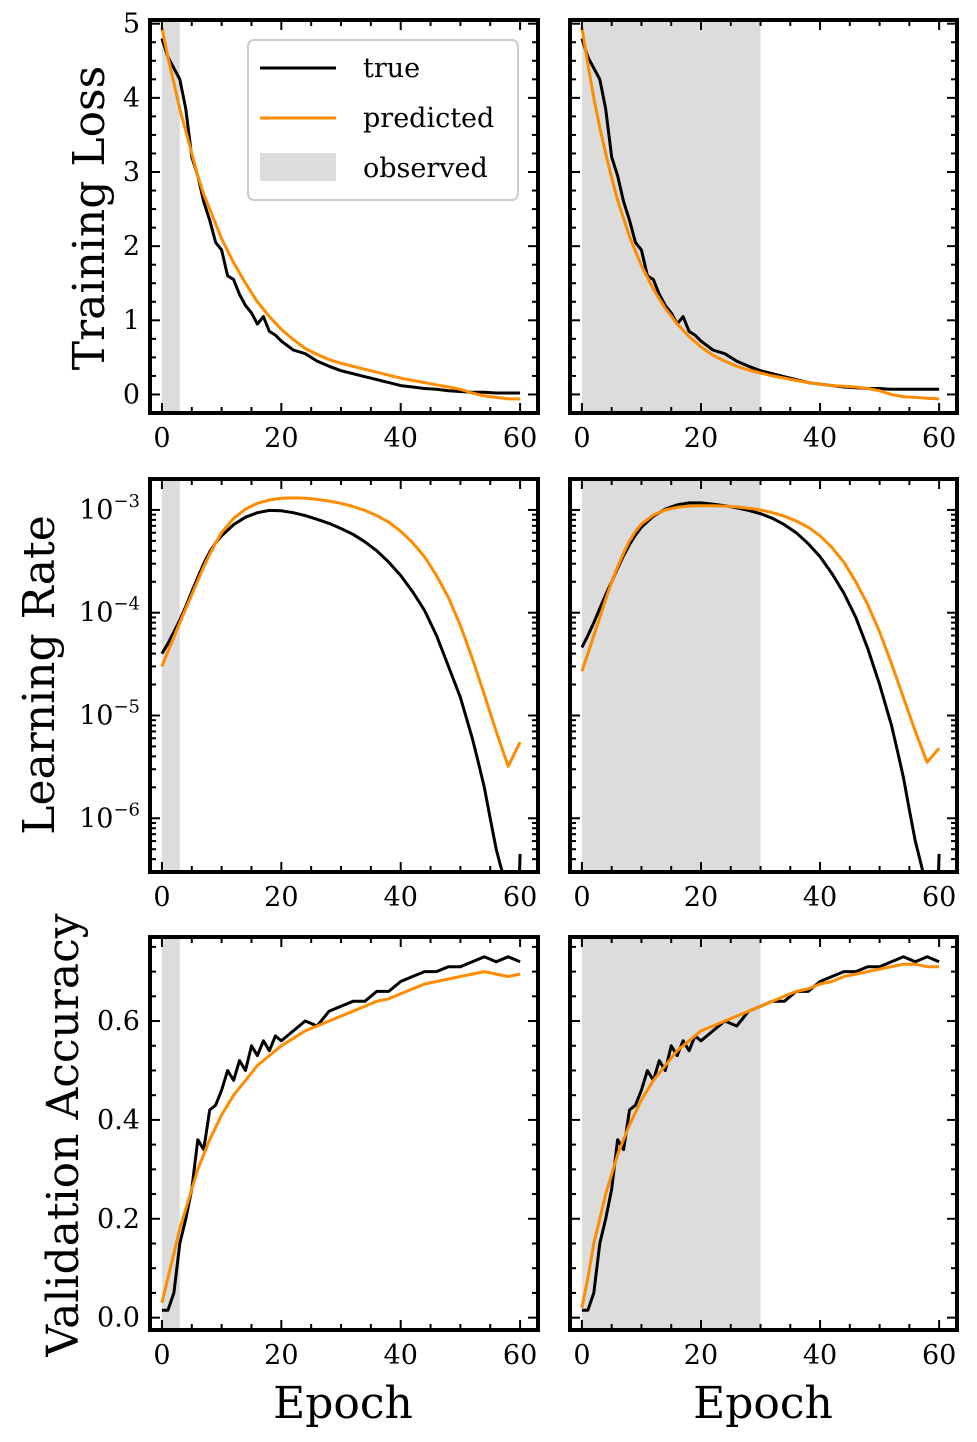 This screenshot has width=977, height=1442. Describe the element at coordinates (131, 320) in the screenshot. I see `y-tick-label: 1` at that location.